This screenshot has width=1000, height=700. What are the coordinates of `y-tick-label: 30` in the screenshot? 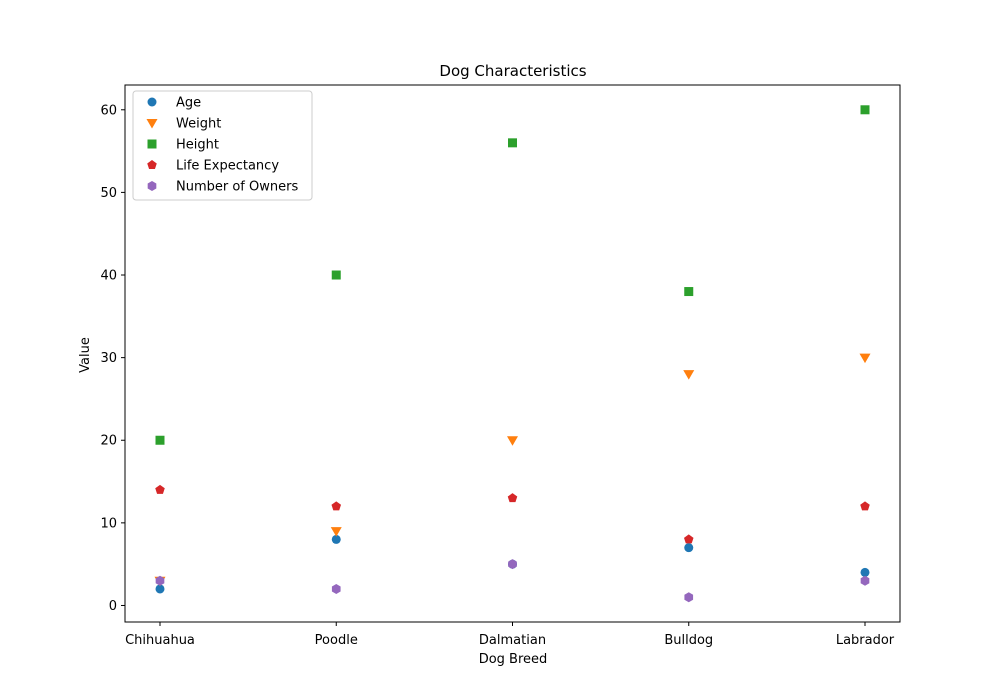 It's located at (108, 358).